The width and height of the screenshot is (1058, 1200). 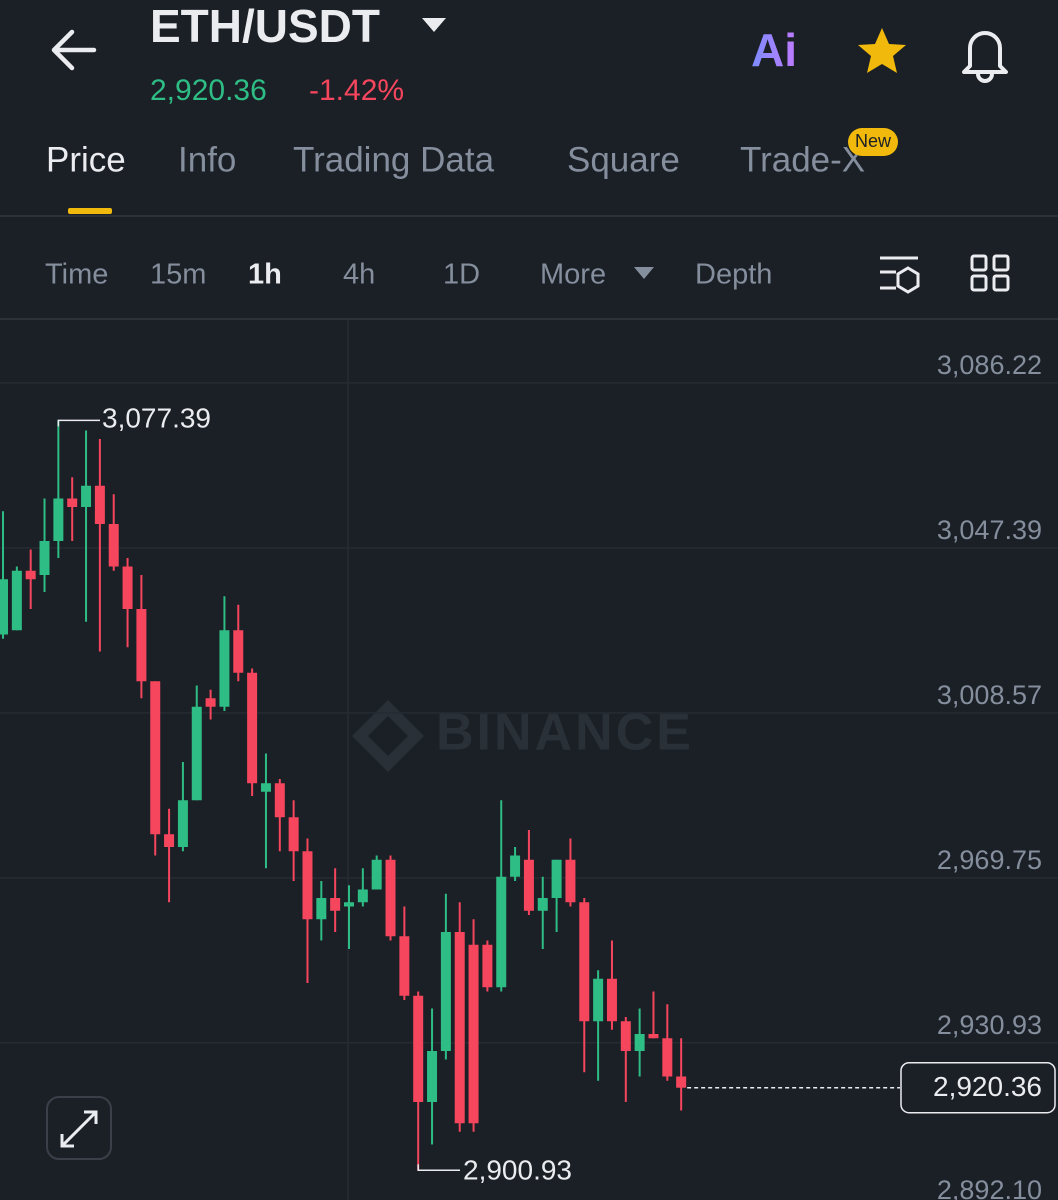 I want to click on pair-title: ETH/USDT, so click(x=265, y=26).